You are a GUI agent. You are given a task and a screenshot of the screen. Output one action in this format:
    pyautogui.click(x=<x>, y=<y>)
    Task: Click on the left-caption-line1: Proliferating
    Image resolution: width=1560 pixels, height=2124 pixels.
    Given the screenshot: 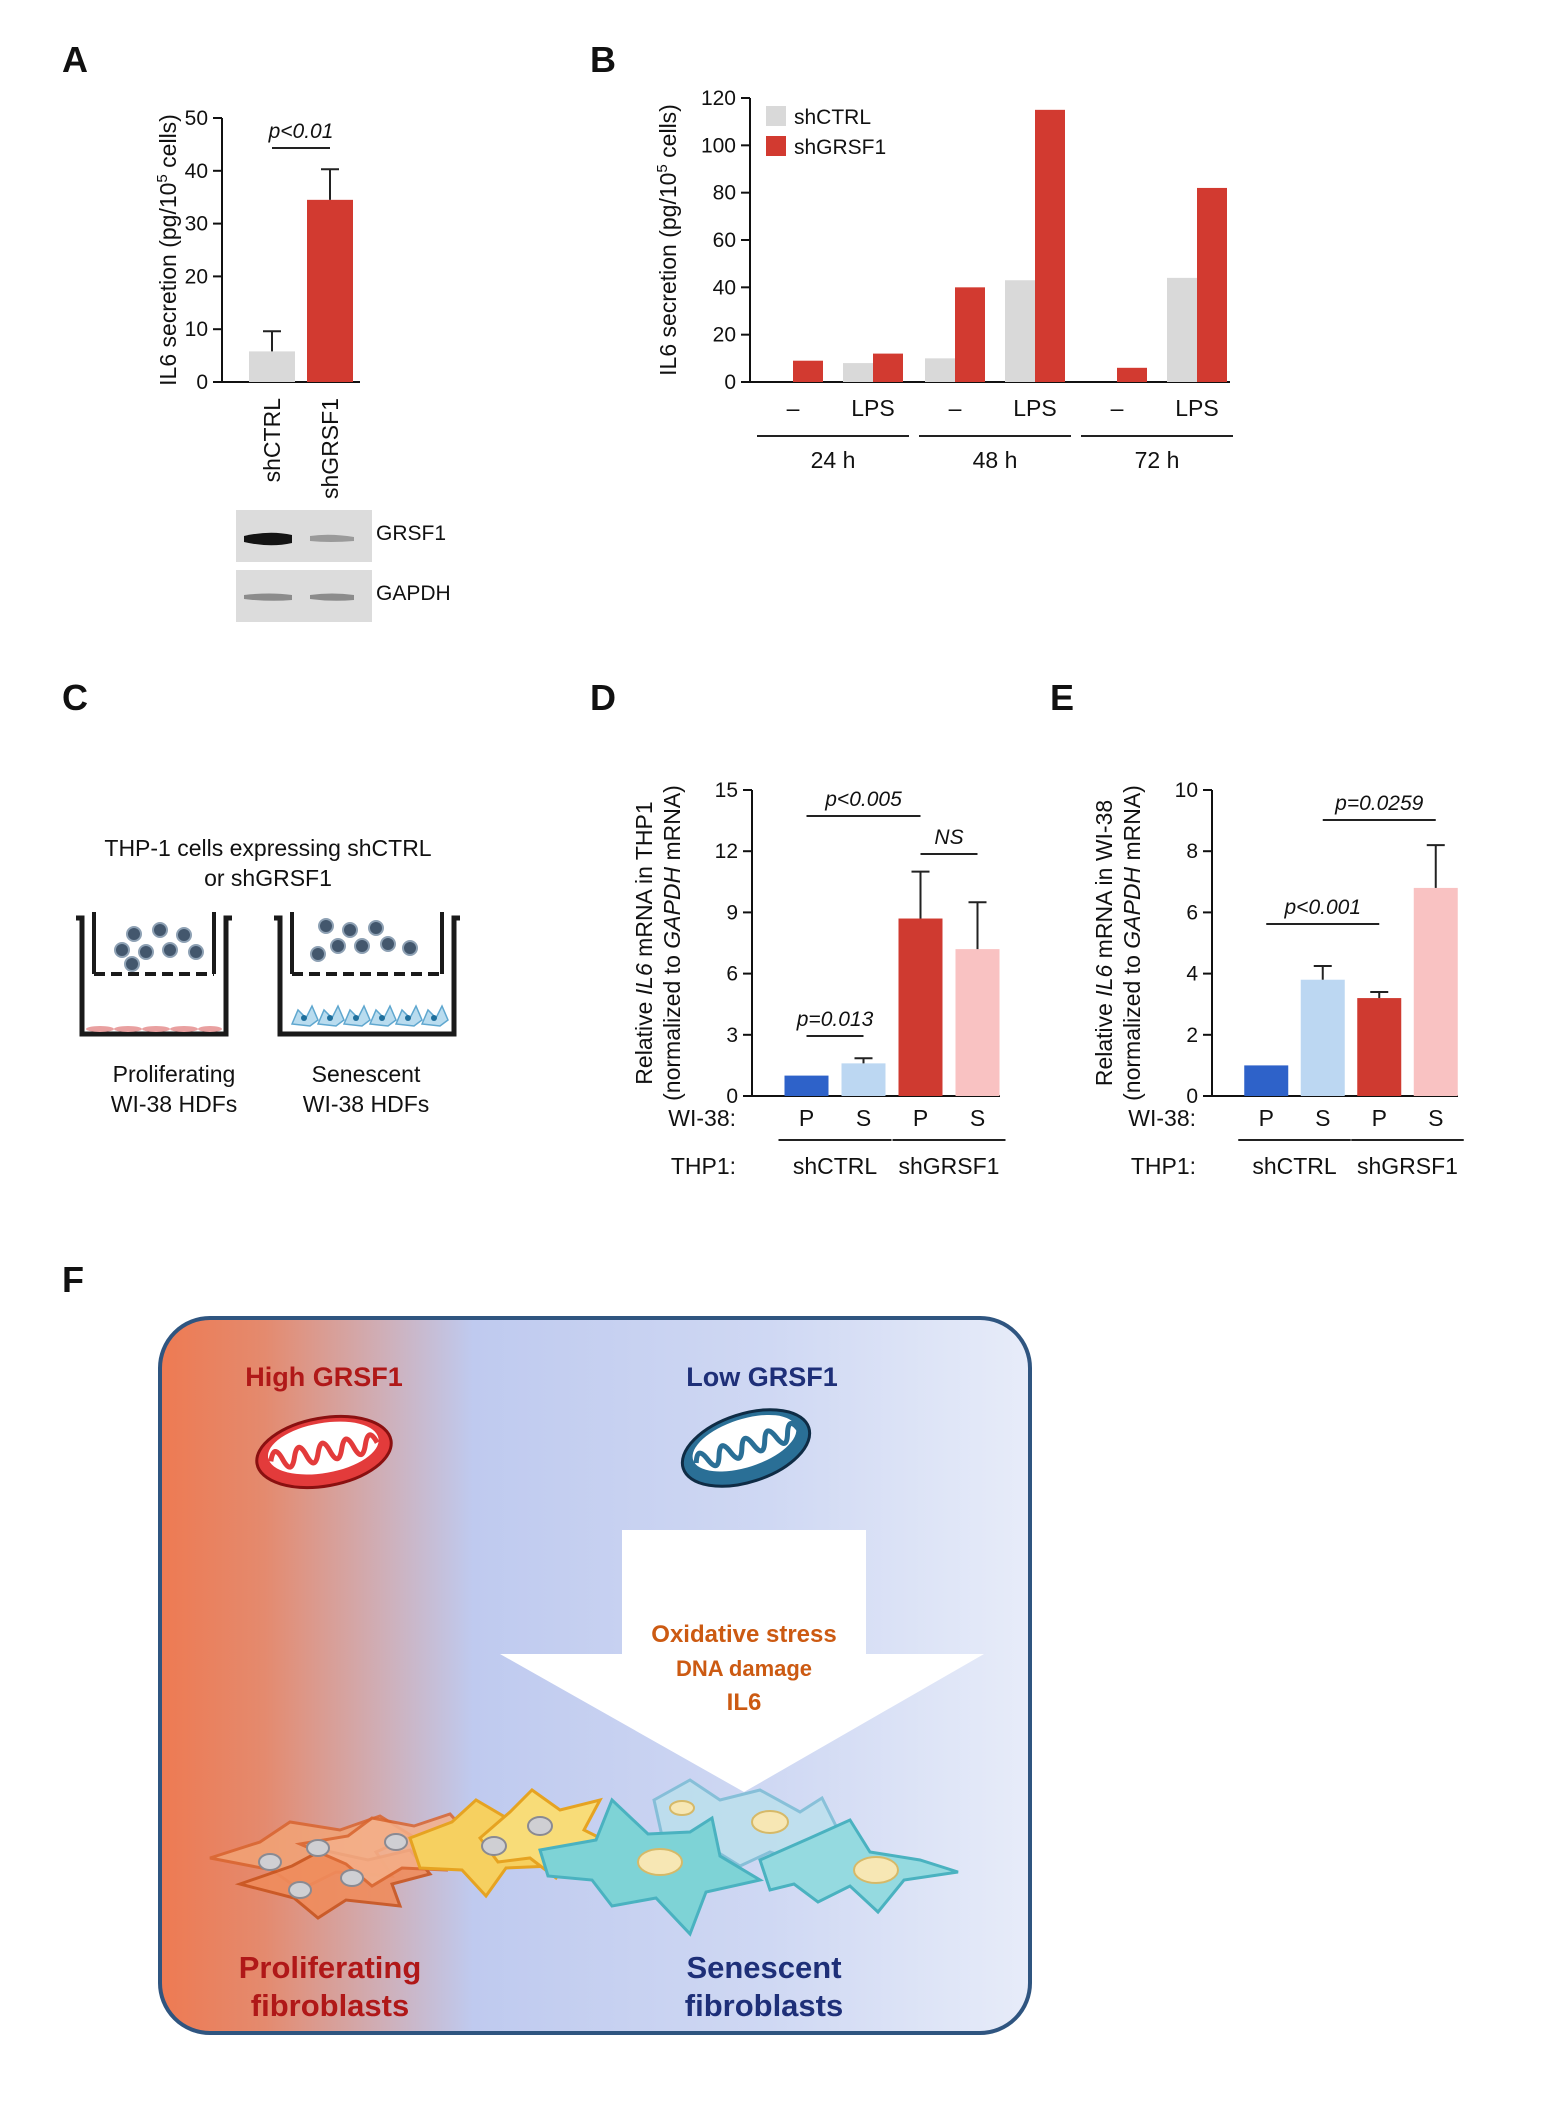 What is the action you would take?
    pyautogui.click(x=174, y=1074)
    